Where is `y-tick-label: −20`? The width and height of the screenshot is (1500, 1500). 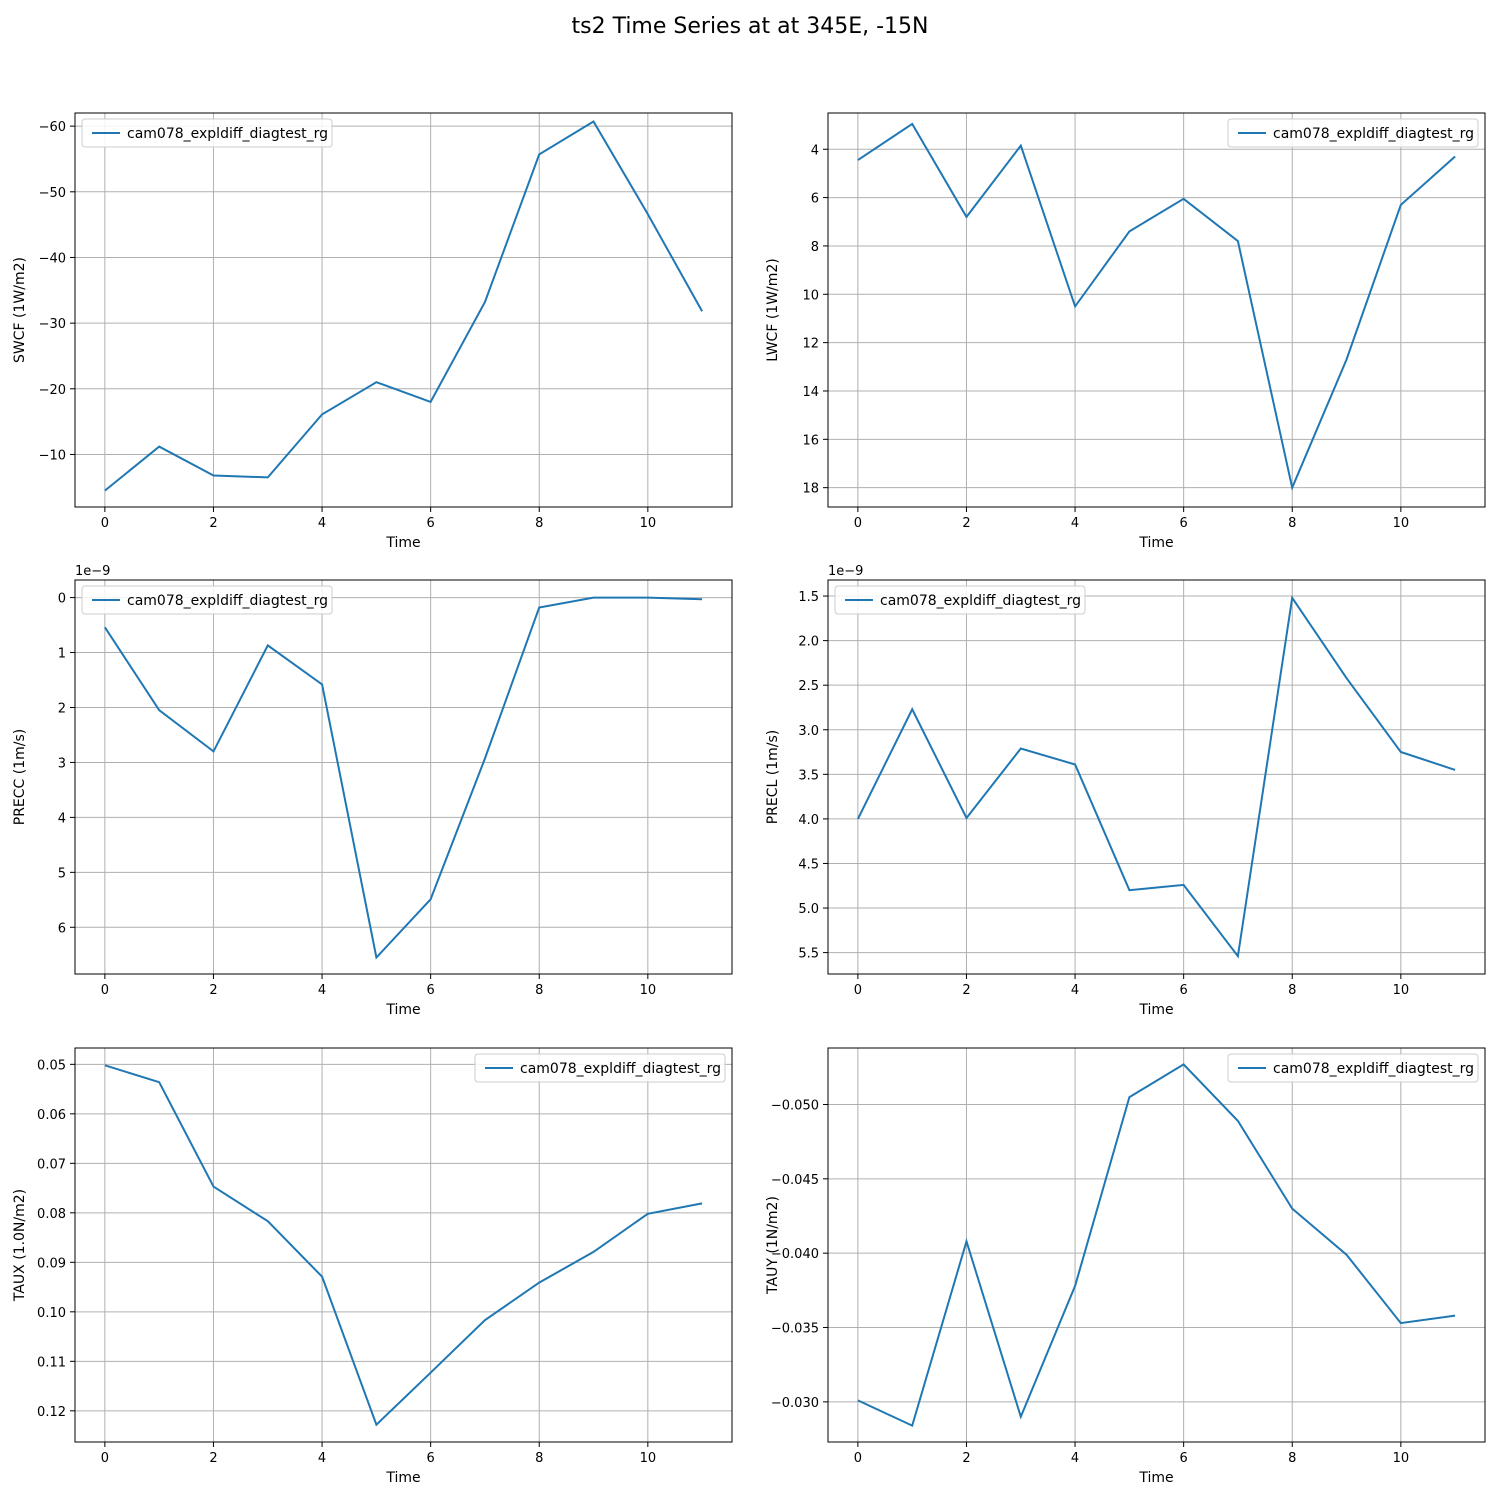 y-tick-label: −20 is located at coordinates (52, 390).